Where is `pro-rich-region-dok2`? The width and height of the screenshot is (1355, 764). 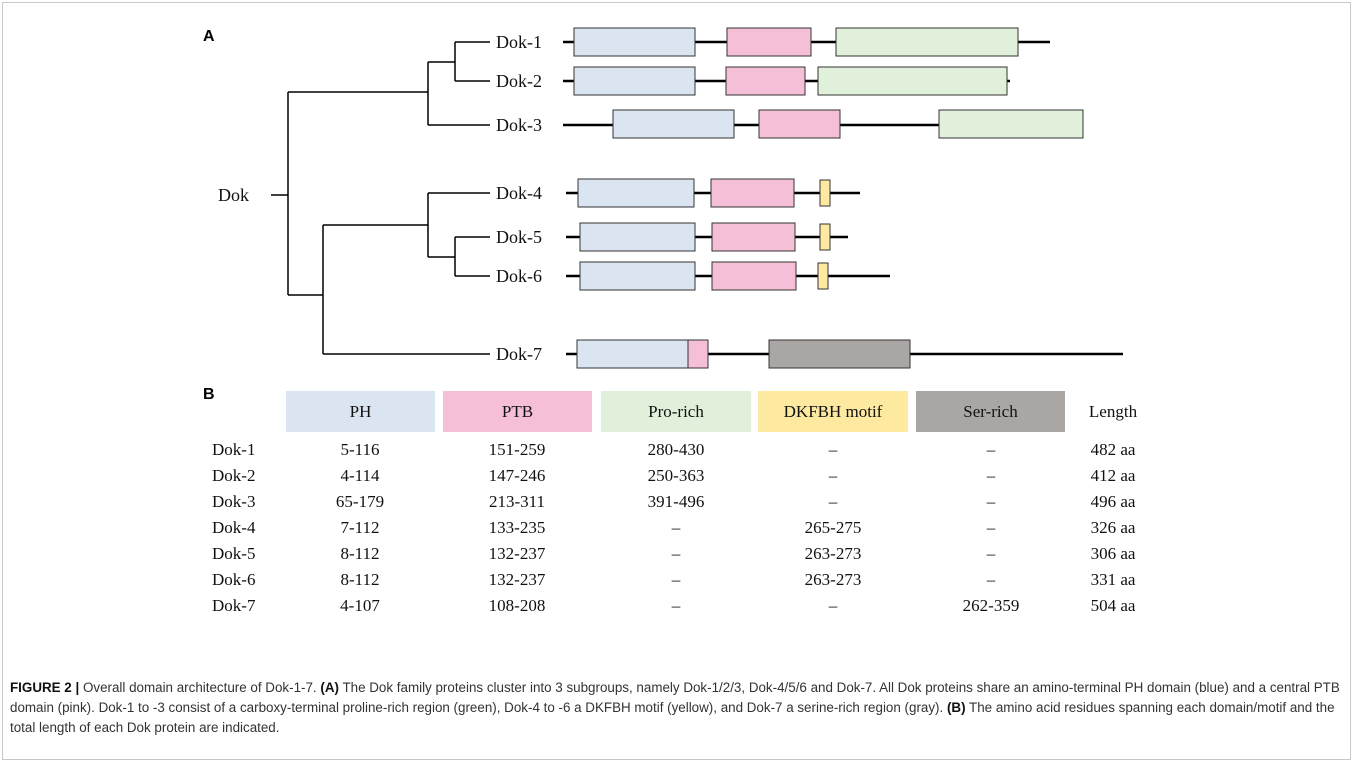 pro-rich-region-dok2 is located at coordinates (912, 81).